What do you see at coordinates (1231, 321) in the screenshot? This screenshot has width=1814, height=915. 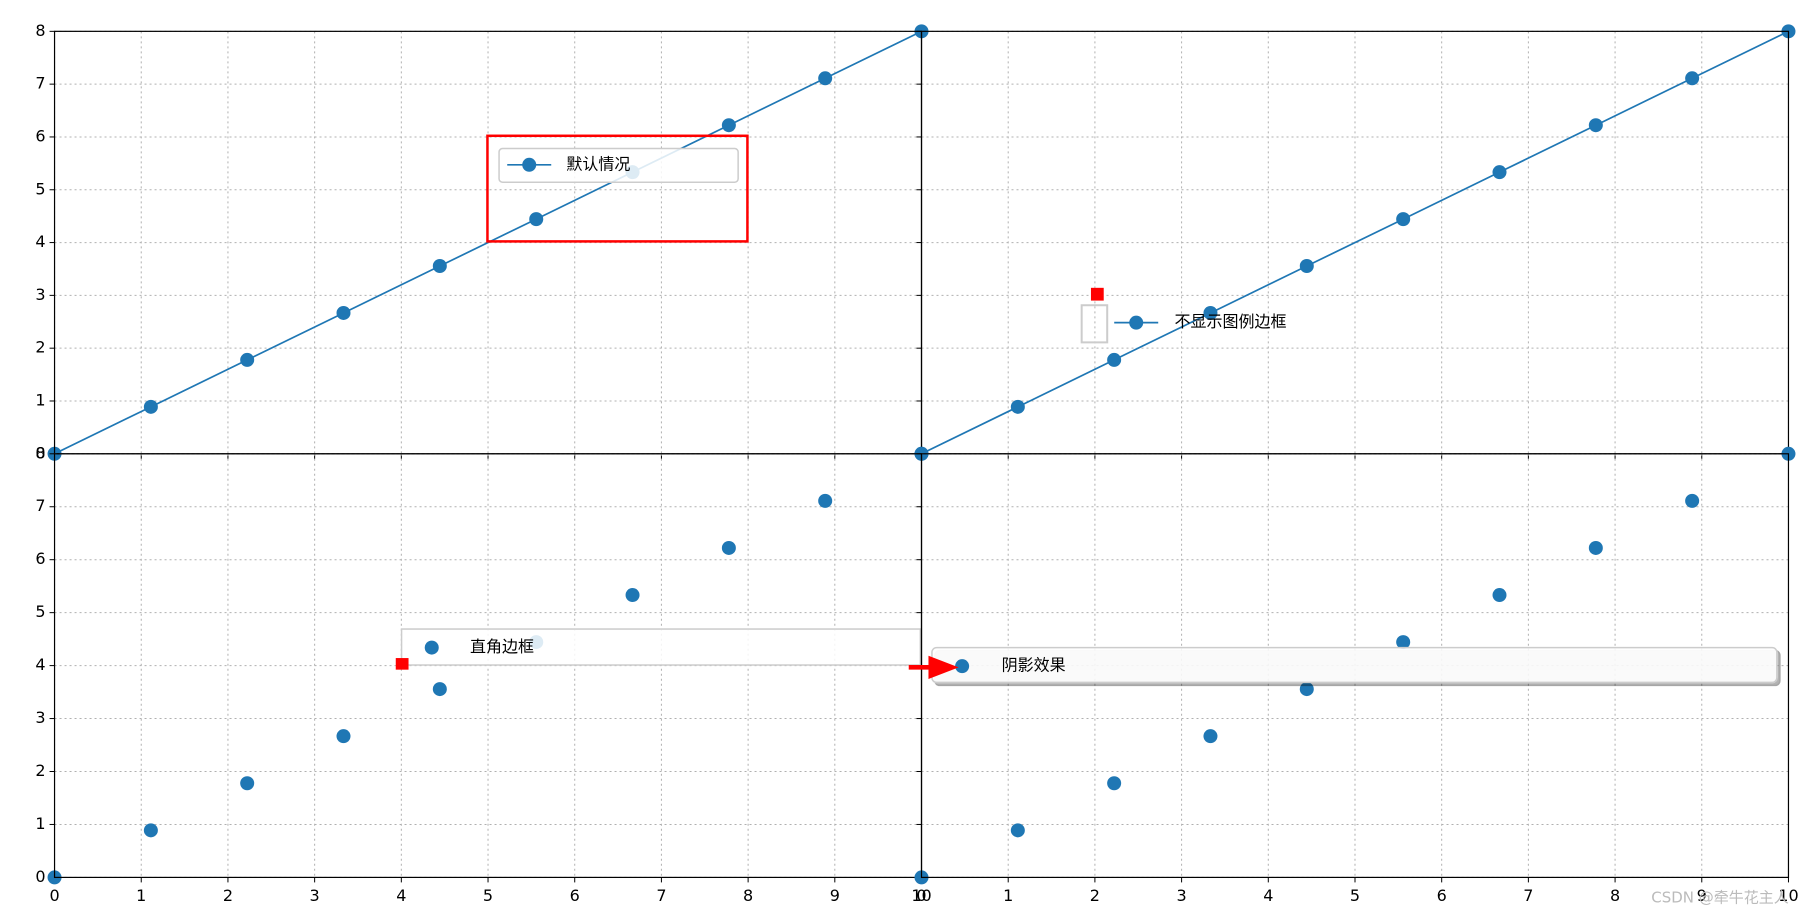 I see `legend-label: 不显示图例边框` at bounding box center [1231, 321].